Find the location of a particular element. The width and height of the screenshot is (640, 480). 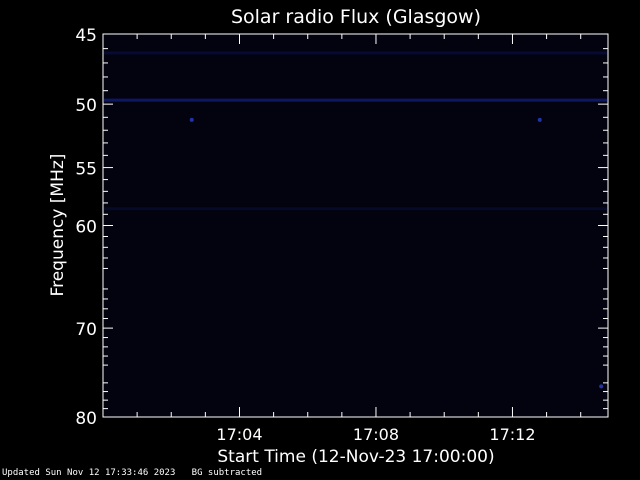

x-tick-label: 17:08 is located at coordinates (376, 434).